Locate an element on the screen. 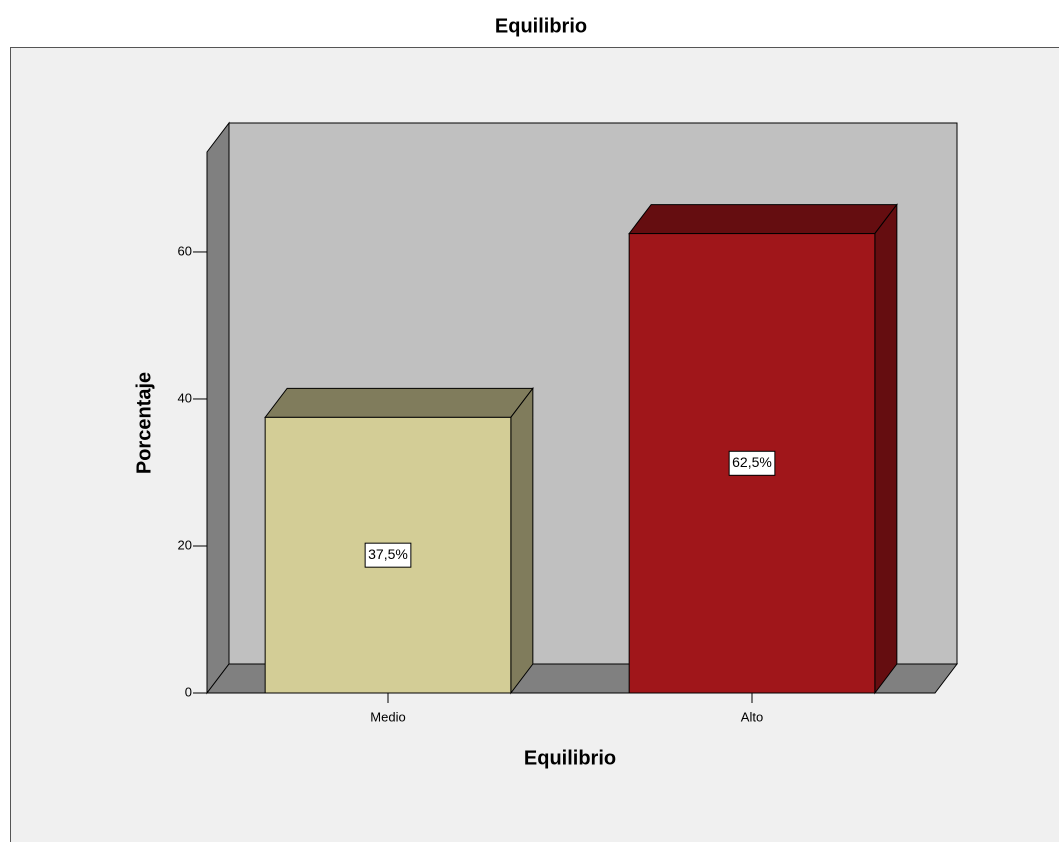 This screenshot has height=842, width=1059. x-axis-title: Equilibrio is located at coordinates (570, 758).